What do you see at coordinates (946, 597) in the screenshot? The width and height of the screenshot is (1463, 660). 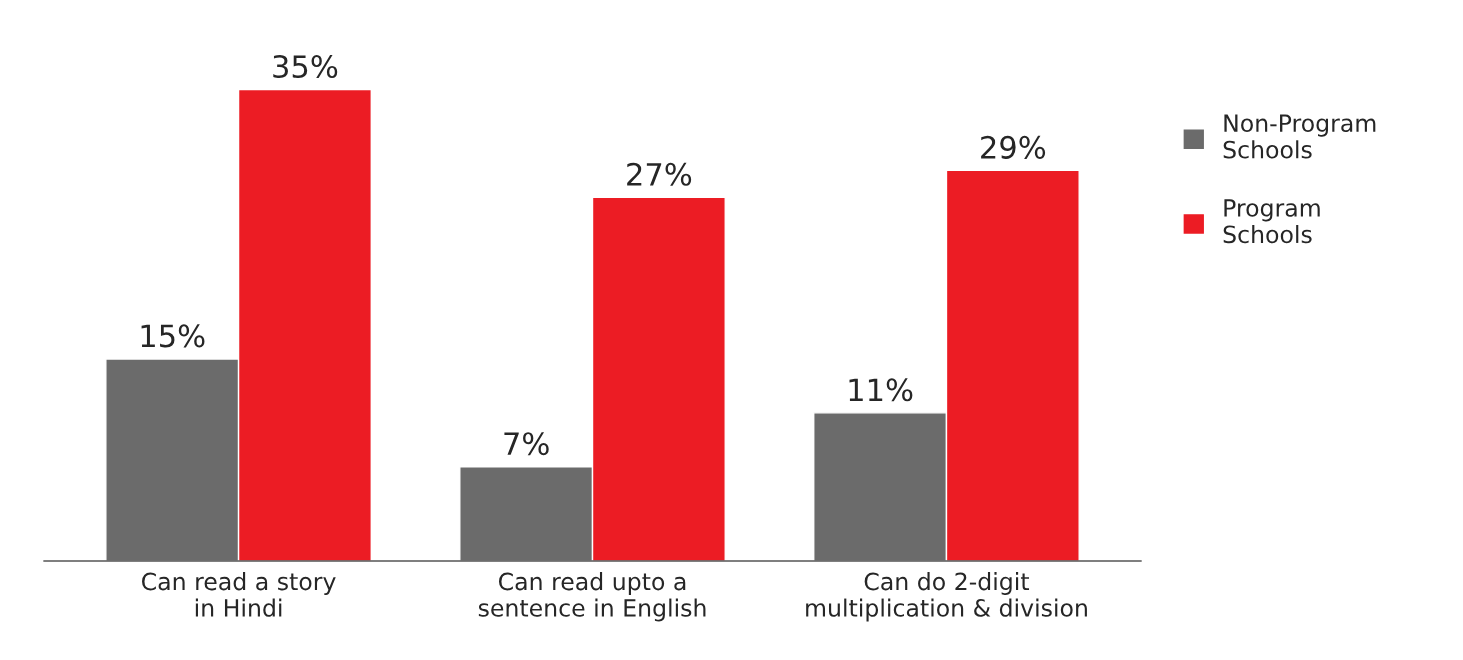 I see `x-tick-label: Can do 2-digit multiplication & division` at bounding box center [946, 597].